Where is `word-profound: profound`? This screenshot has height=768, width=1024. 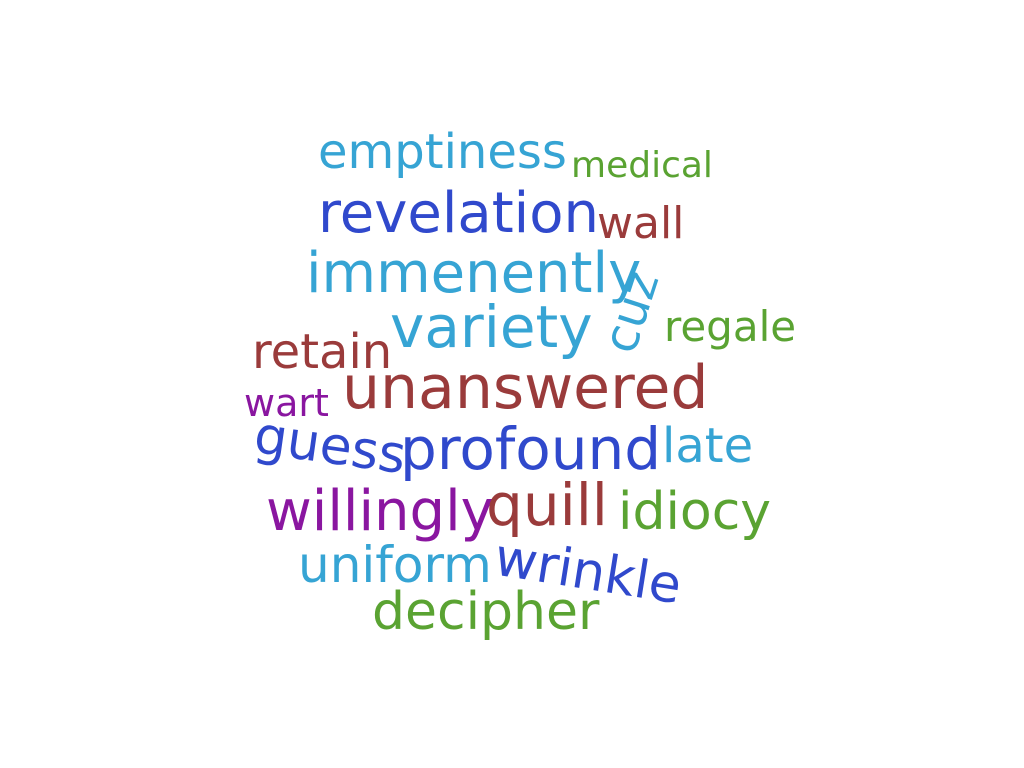
word-profound: profound is located at coordinates (531, 449).